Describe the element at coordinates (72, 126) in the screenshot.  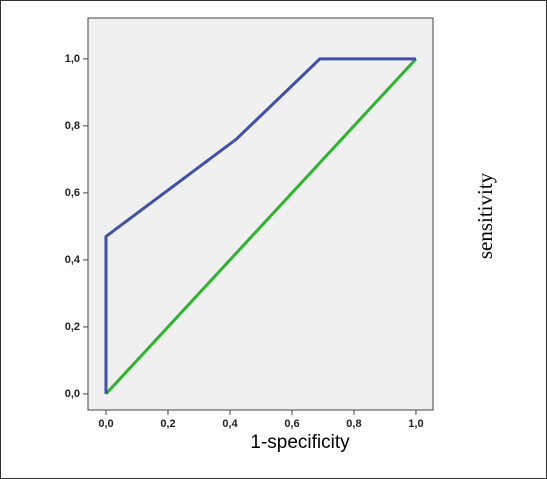
I see `y-tick-label: 0,8` at that location.